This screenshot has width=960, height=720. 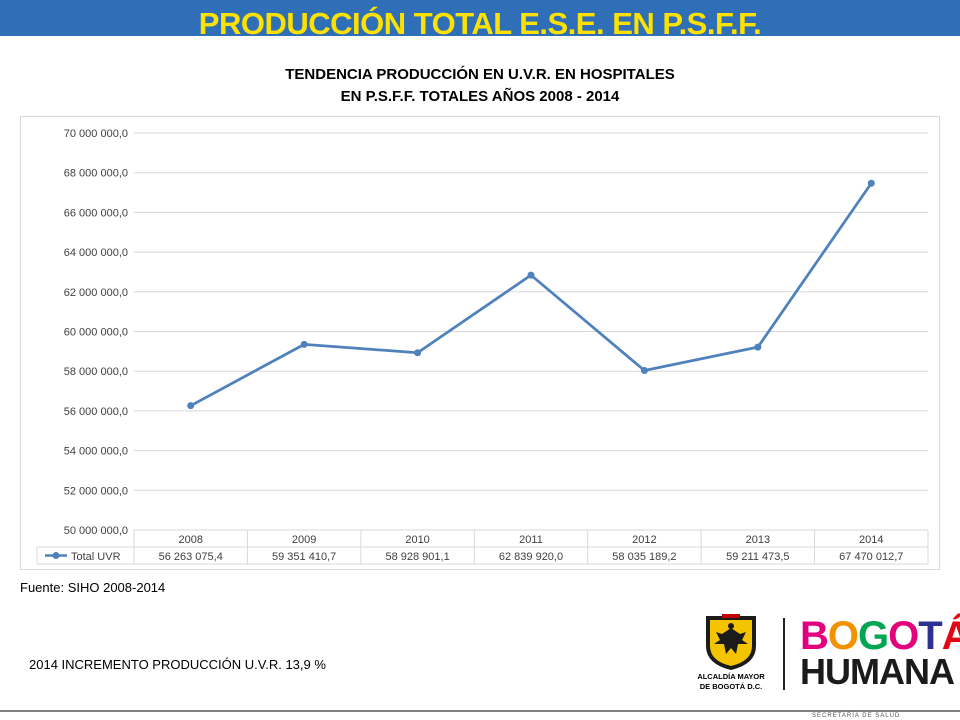 I want to click on y-tick-label: 64 000 000,0, so click(x=96, y=253).